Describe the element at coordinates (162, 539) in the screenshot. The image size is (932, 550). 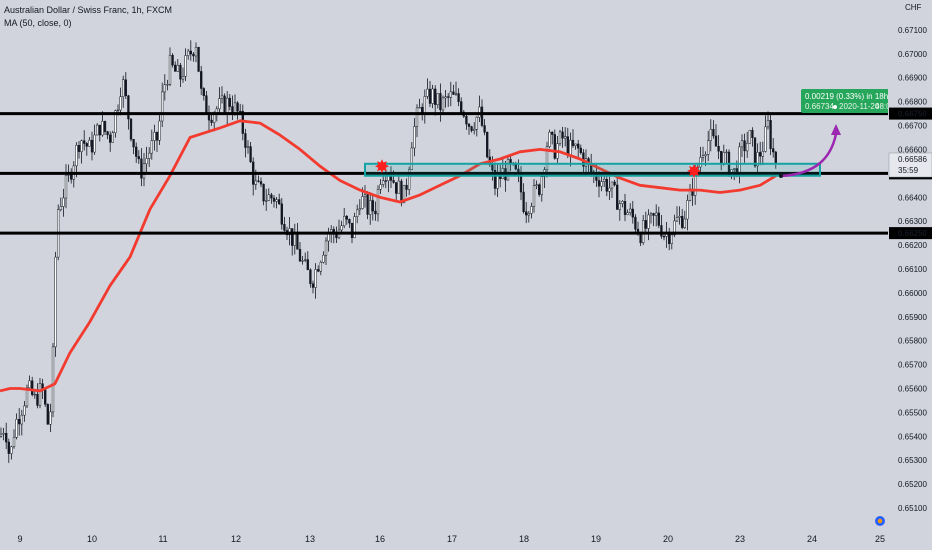
I see `time-tick-label: 11` at that location.